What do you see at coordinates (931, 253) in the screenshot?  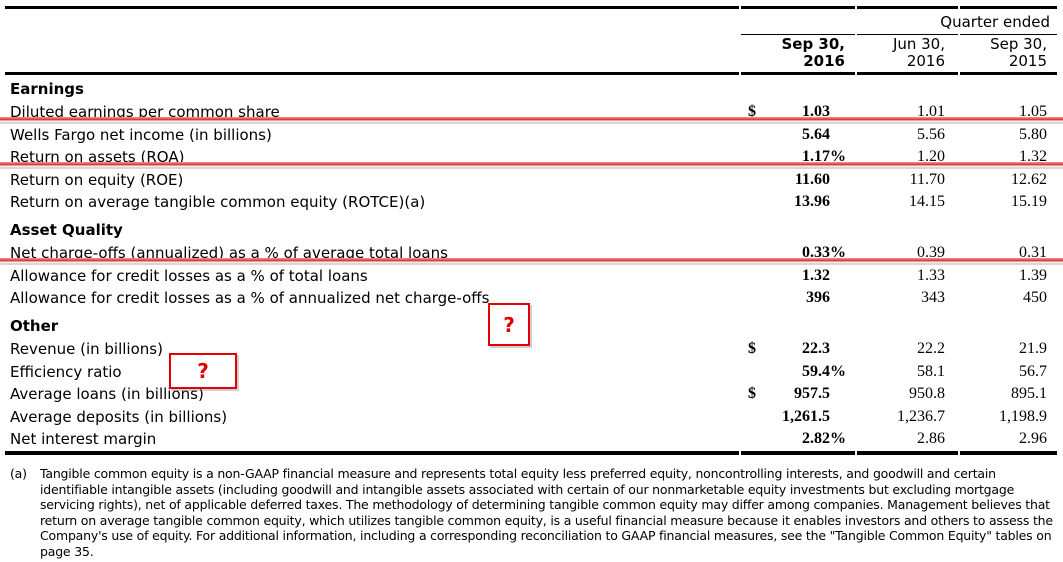 I see `value-prior-quarter: 0.39` at bounding box center [931, 253].